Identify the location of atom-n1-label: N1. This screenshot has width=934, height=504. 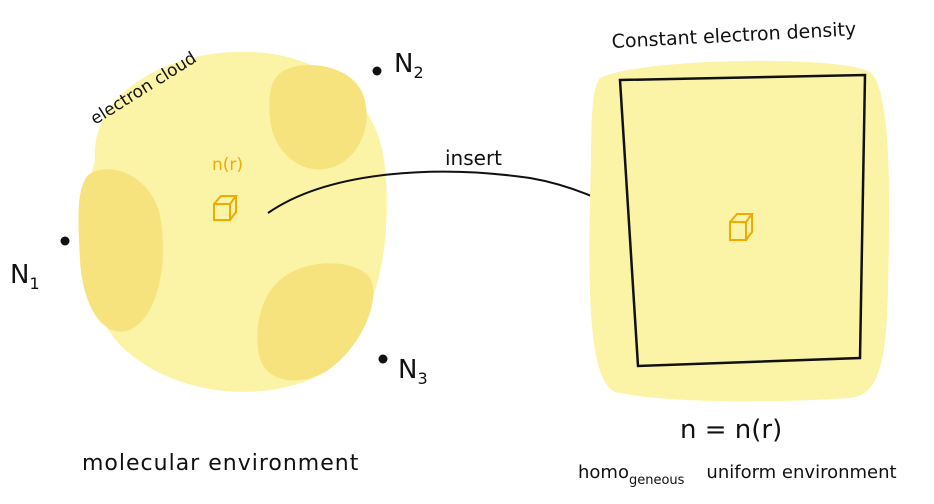
(25, 276).